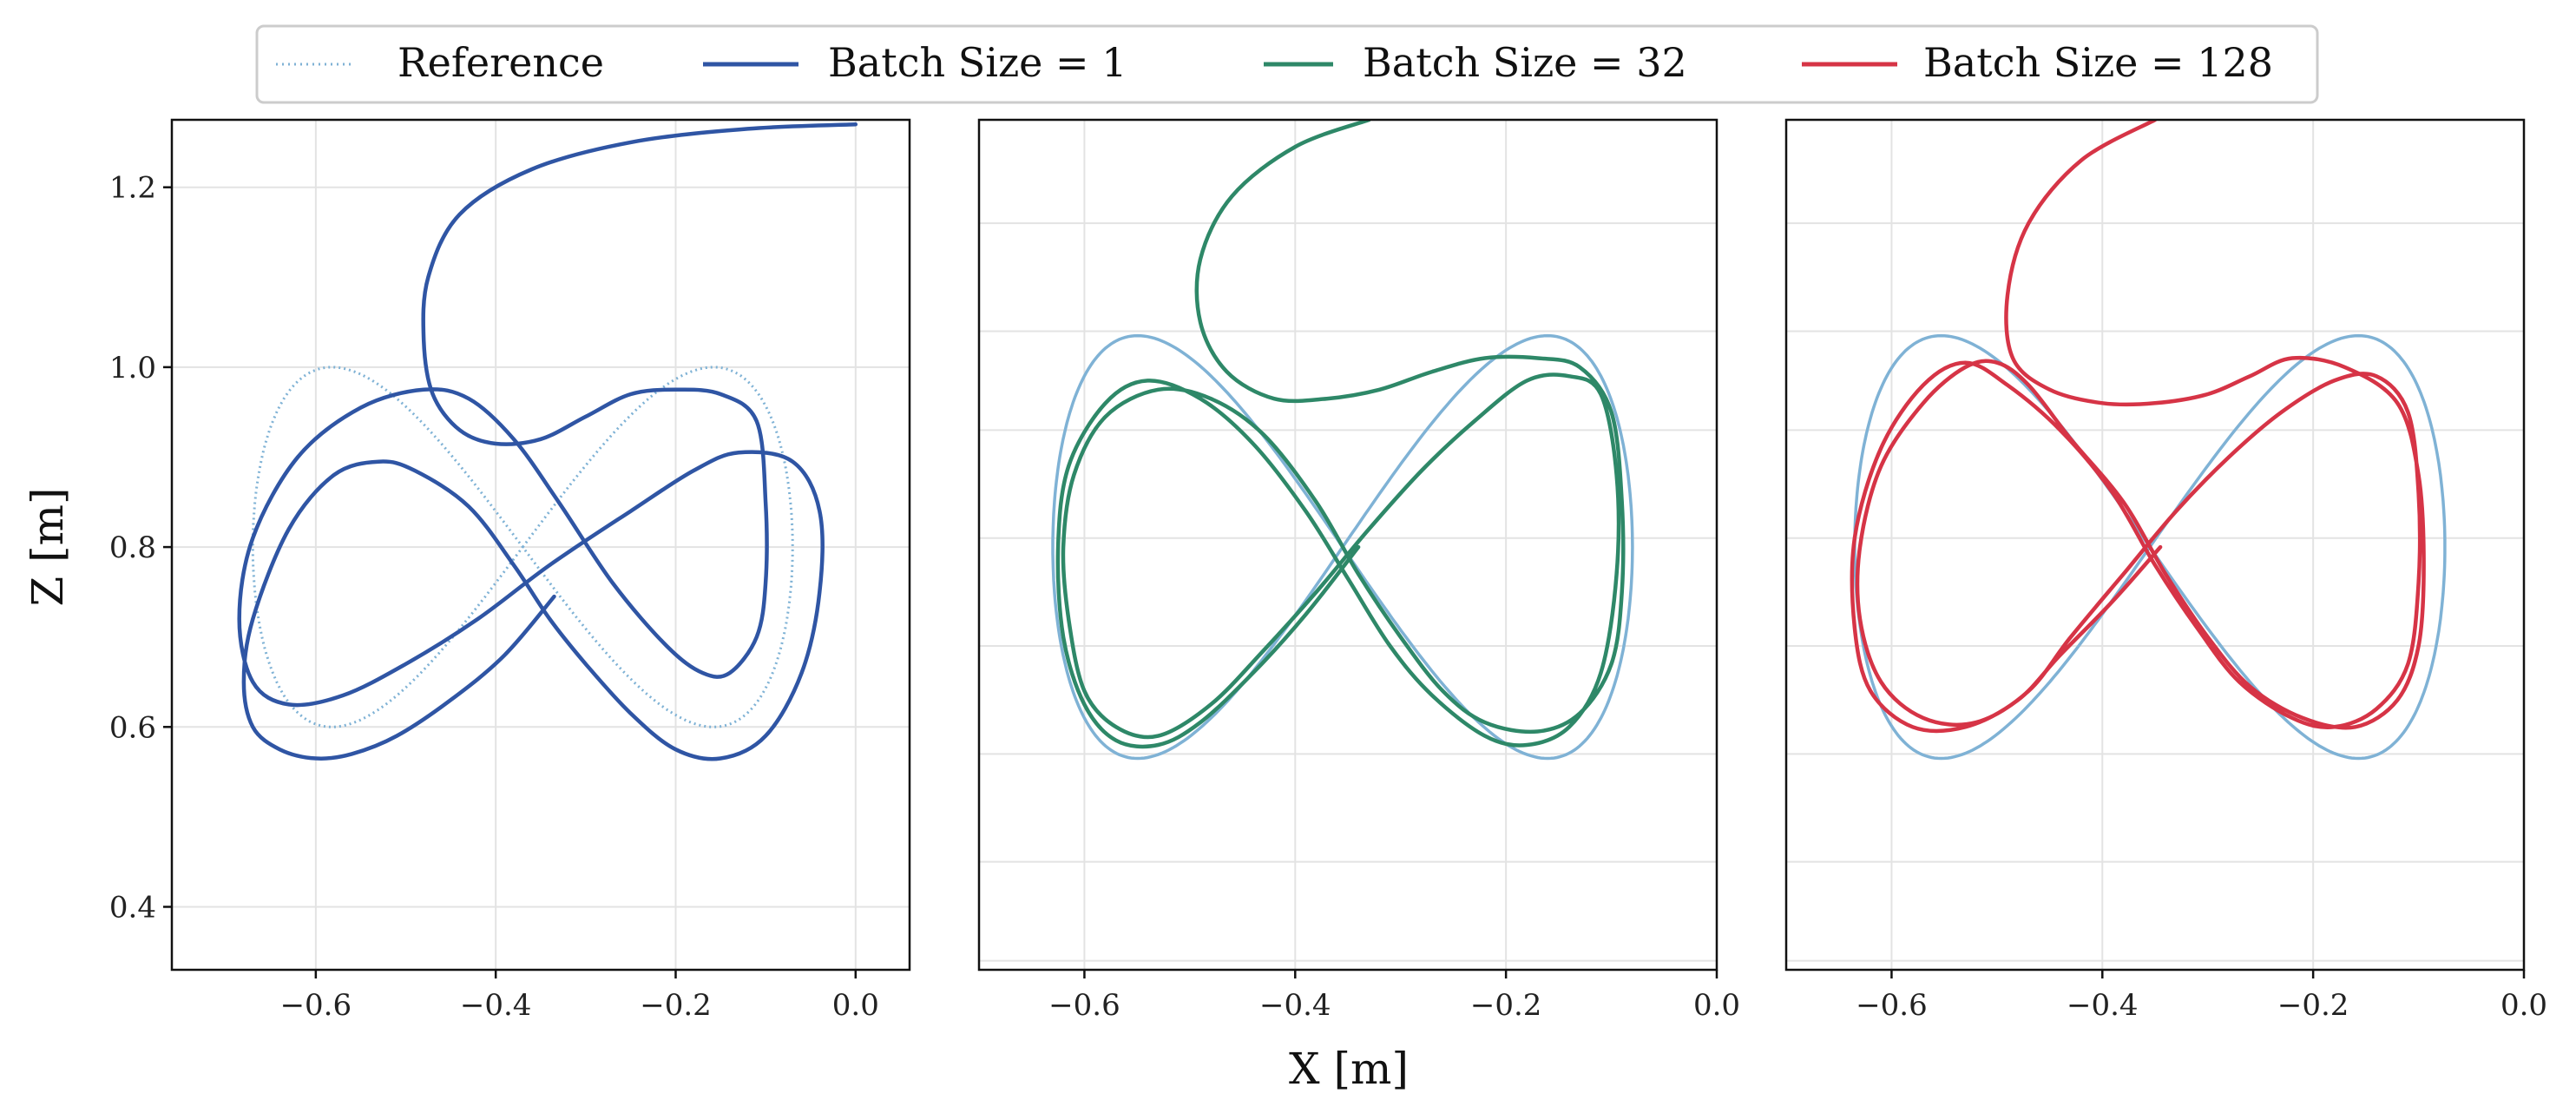 This screenshot has height=1120, width=2576. What do you see at coordinates (132, 547) in the screenshot?
I see `y-tick-label: 0.8` at bounding box center [132, 547].